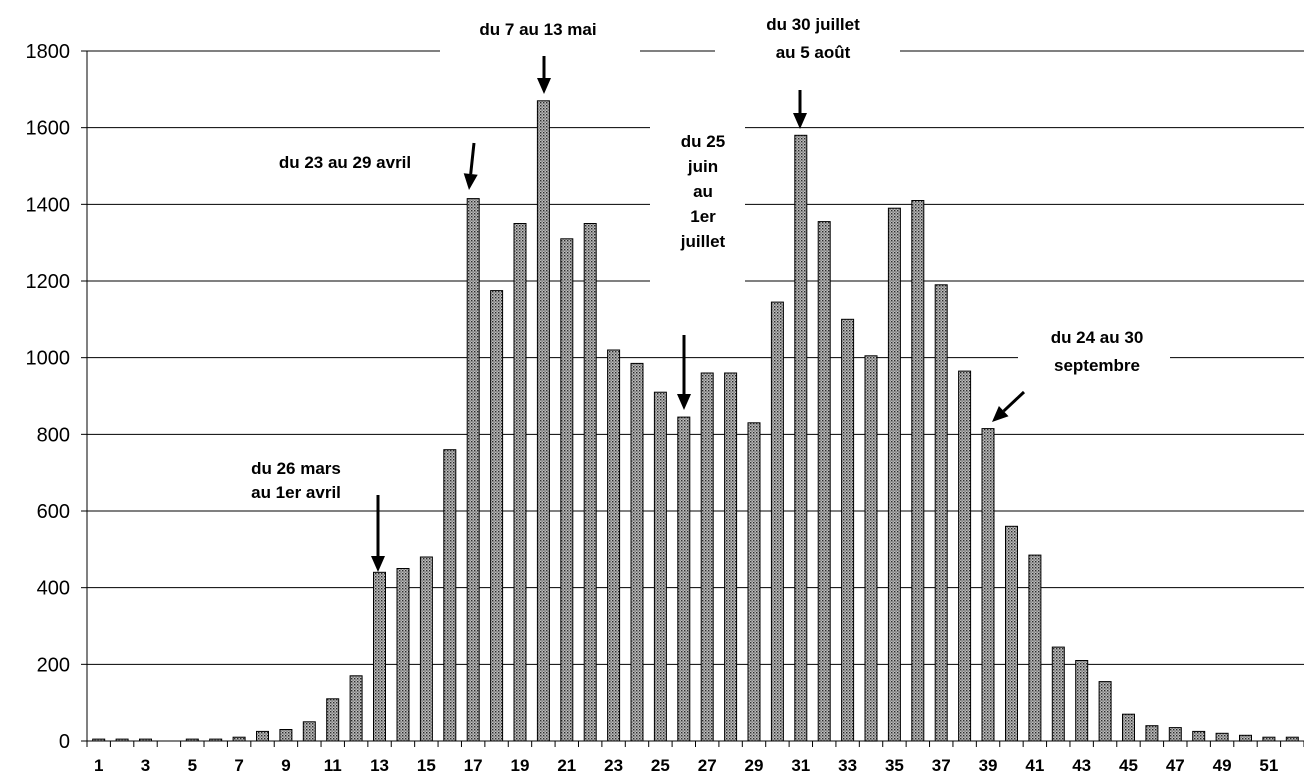 The width and height of the screenshot is (1304, 780). Describe the element at coordinates (1097, 337) in the screenshot. I see `annotation-label: du 24 au 30` at that location.